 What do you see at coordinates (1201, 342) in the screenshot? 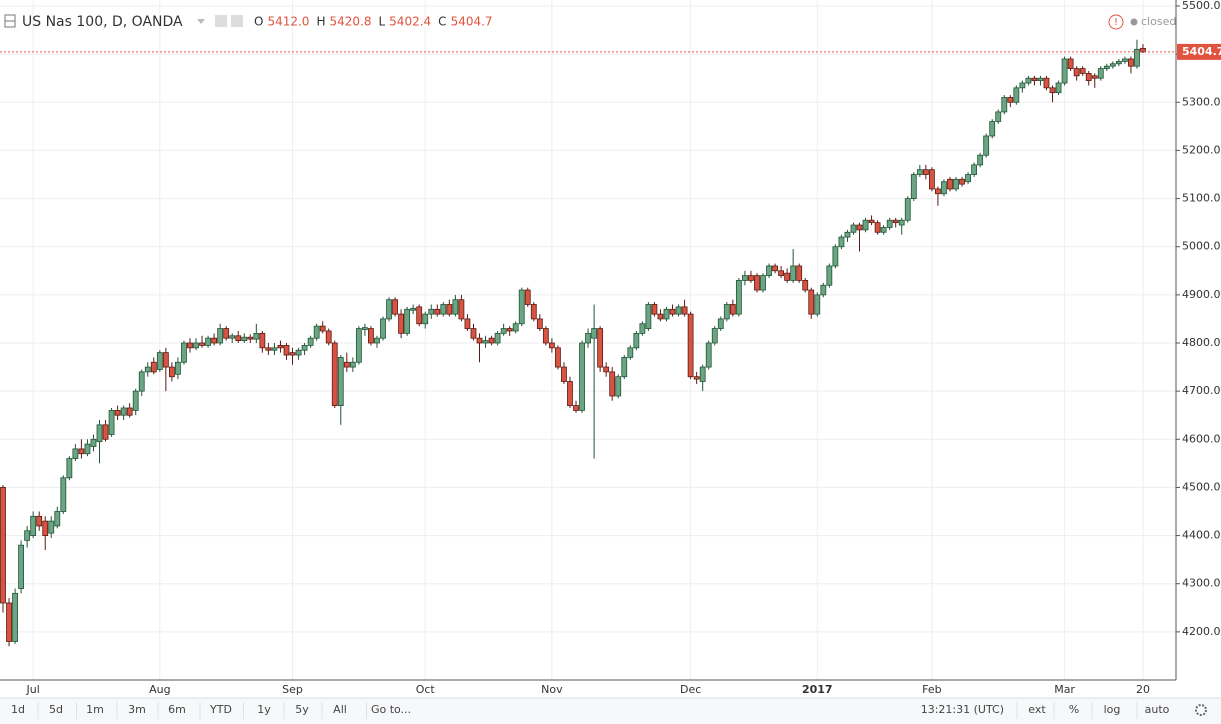
I see `y-tick-label: 4800.0` at bounding box center [1201, 342].